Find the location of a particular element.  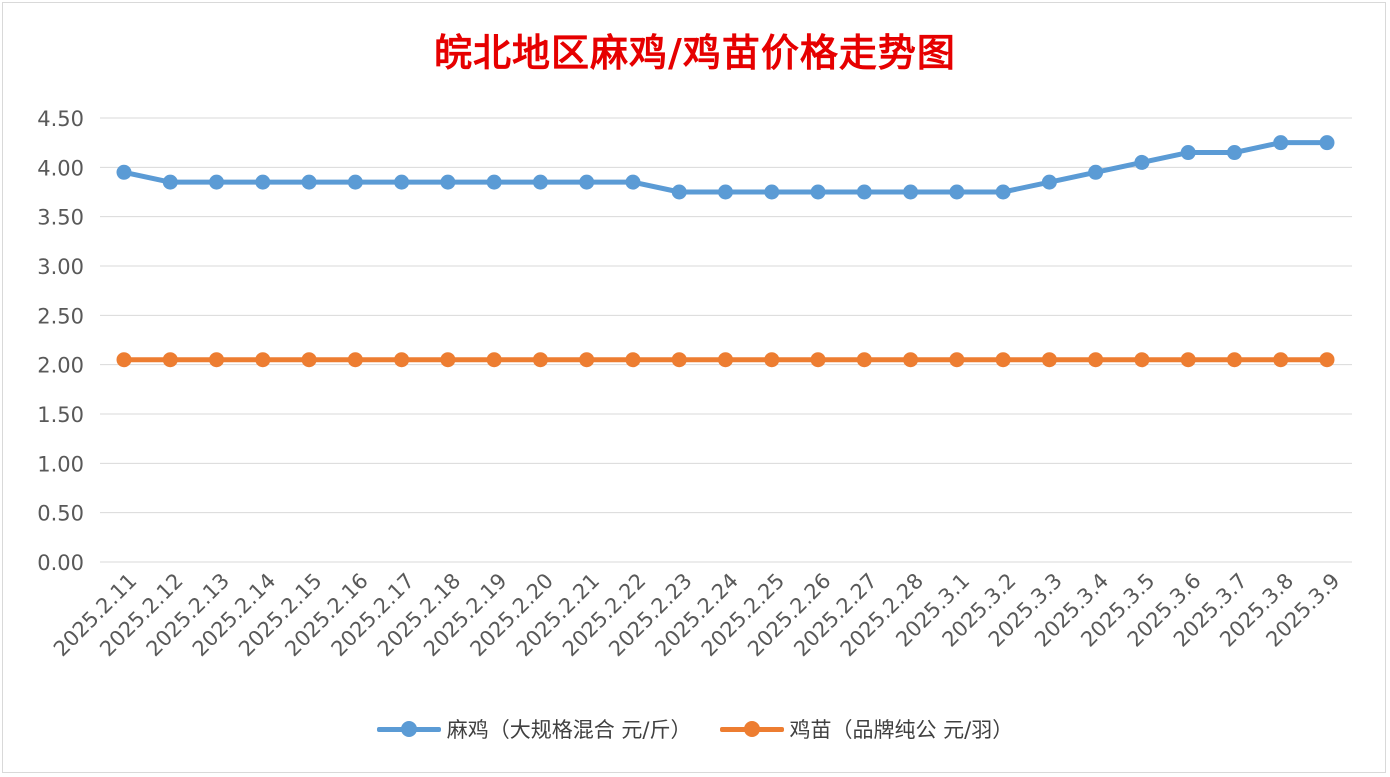

y-tick-label: 4.00 is located at coordinates (60, 168).